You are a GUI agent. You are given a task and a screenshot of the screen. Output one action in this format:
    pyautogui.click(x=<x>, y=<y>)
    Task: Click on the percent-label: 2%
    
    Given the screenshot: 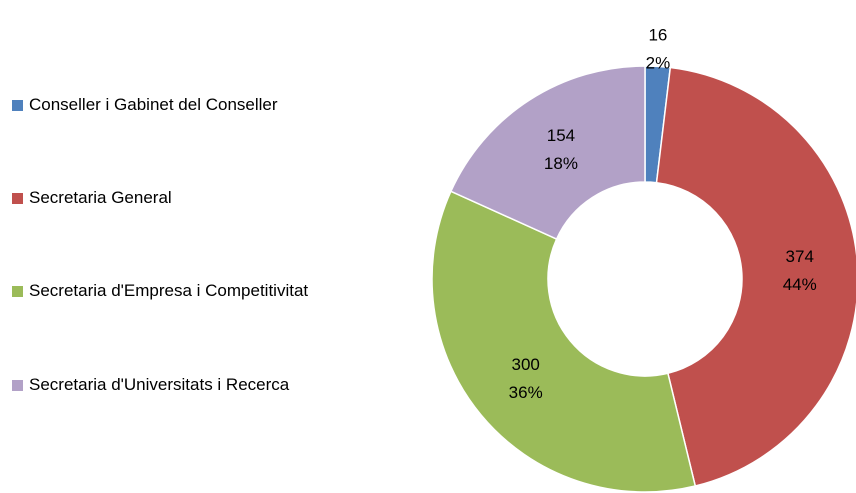 What is the action you would take?
    pyautogui.click(x=658, y=62)
    